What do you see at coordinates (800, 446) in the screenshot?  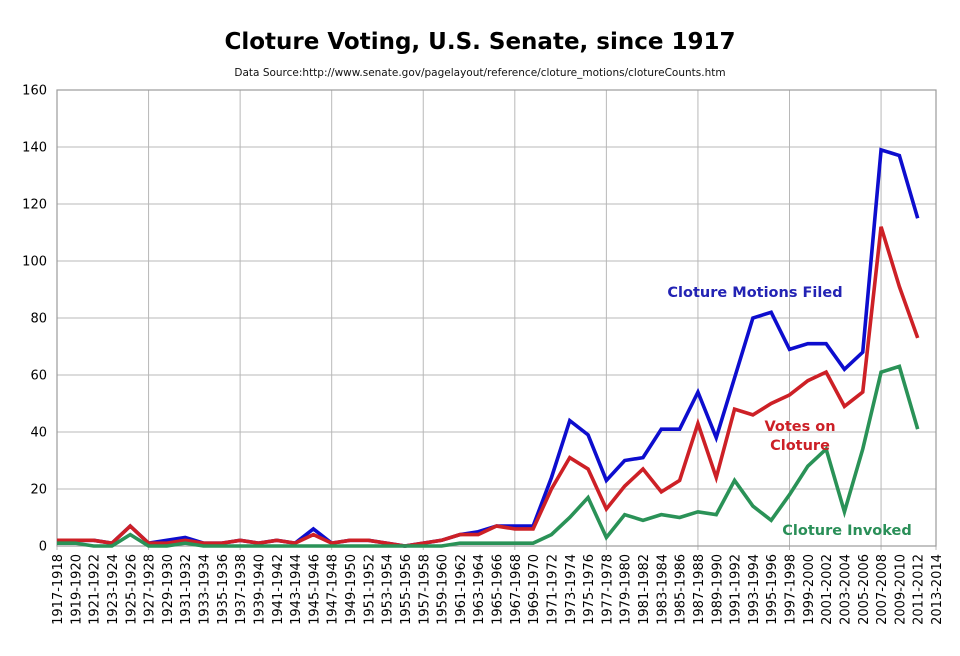 I see `votes-on-cloture-label: Cloture` at bounding box center [800, 446].